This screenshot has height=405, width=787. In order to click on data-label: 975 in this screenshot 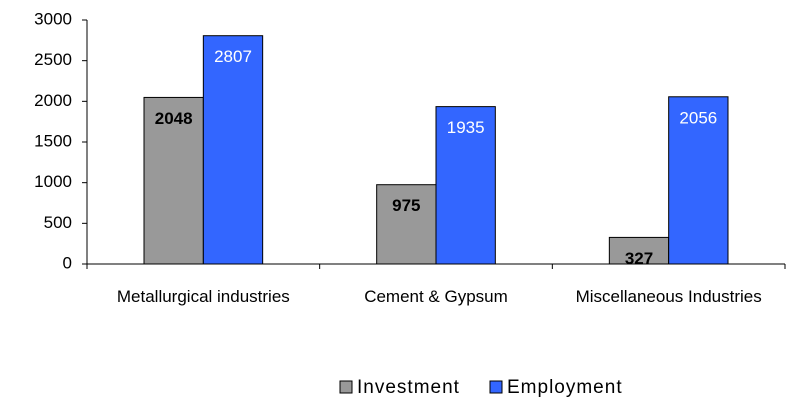, I will do `click(406, 205)`.